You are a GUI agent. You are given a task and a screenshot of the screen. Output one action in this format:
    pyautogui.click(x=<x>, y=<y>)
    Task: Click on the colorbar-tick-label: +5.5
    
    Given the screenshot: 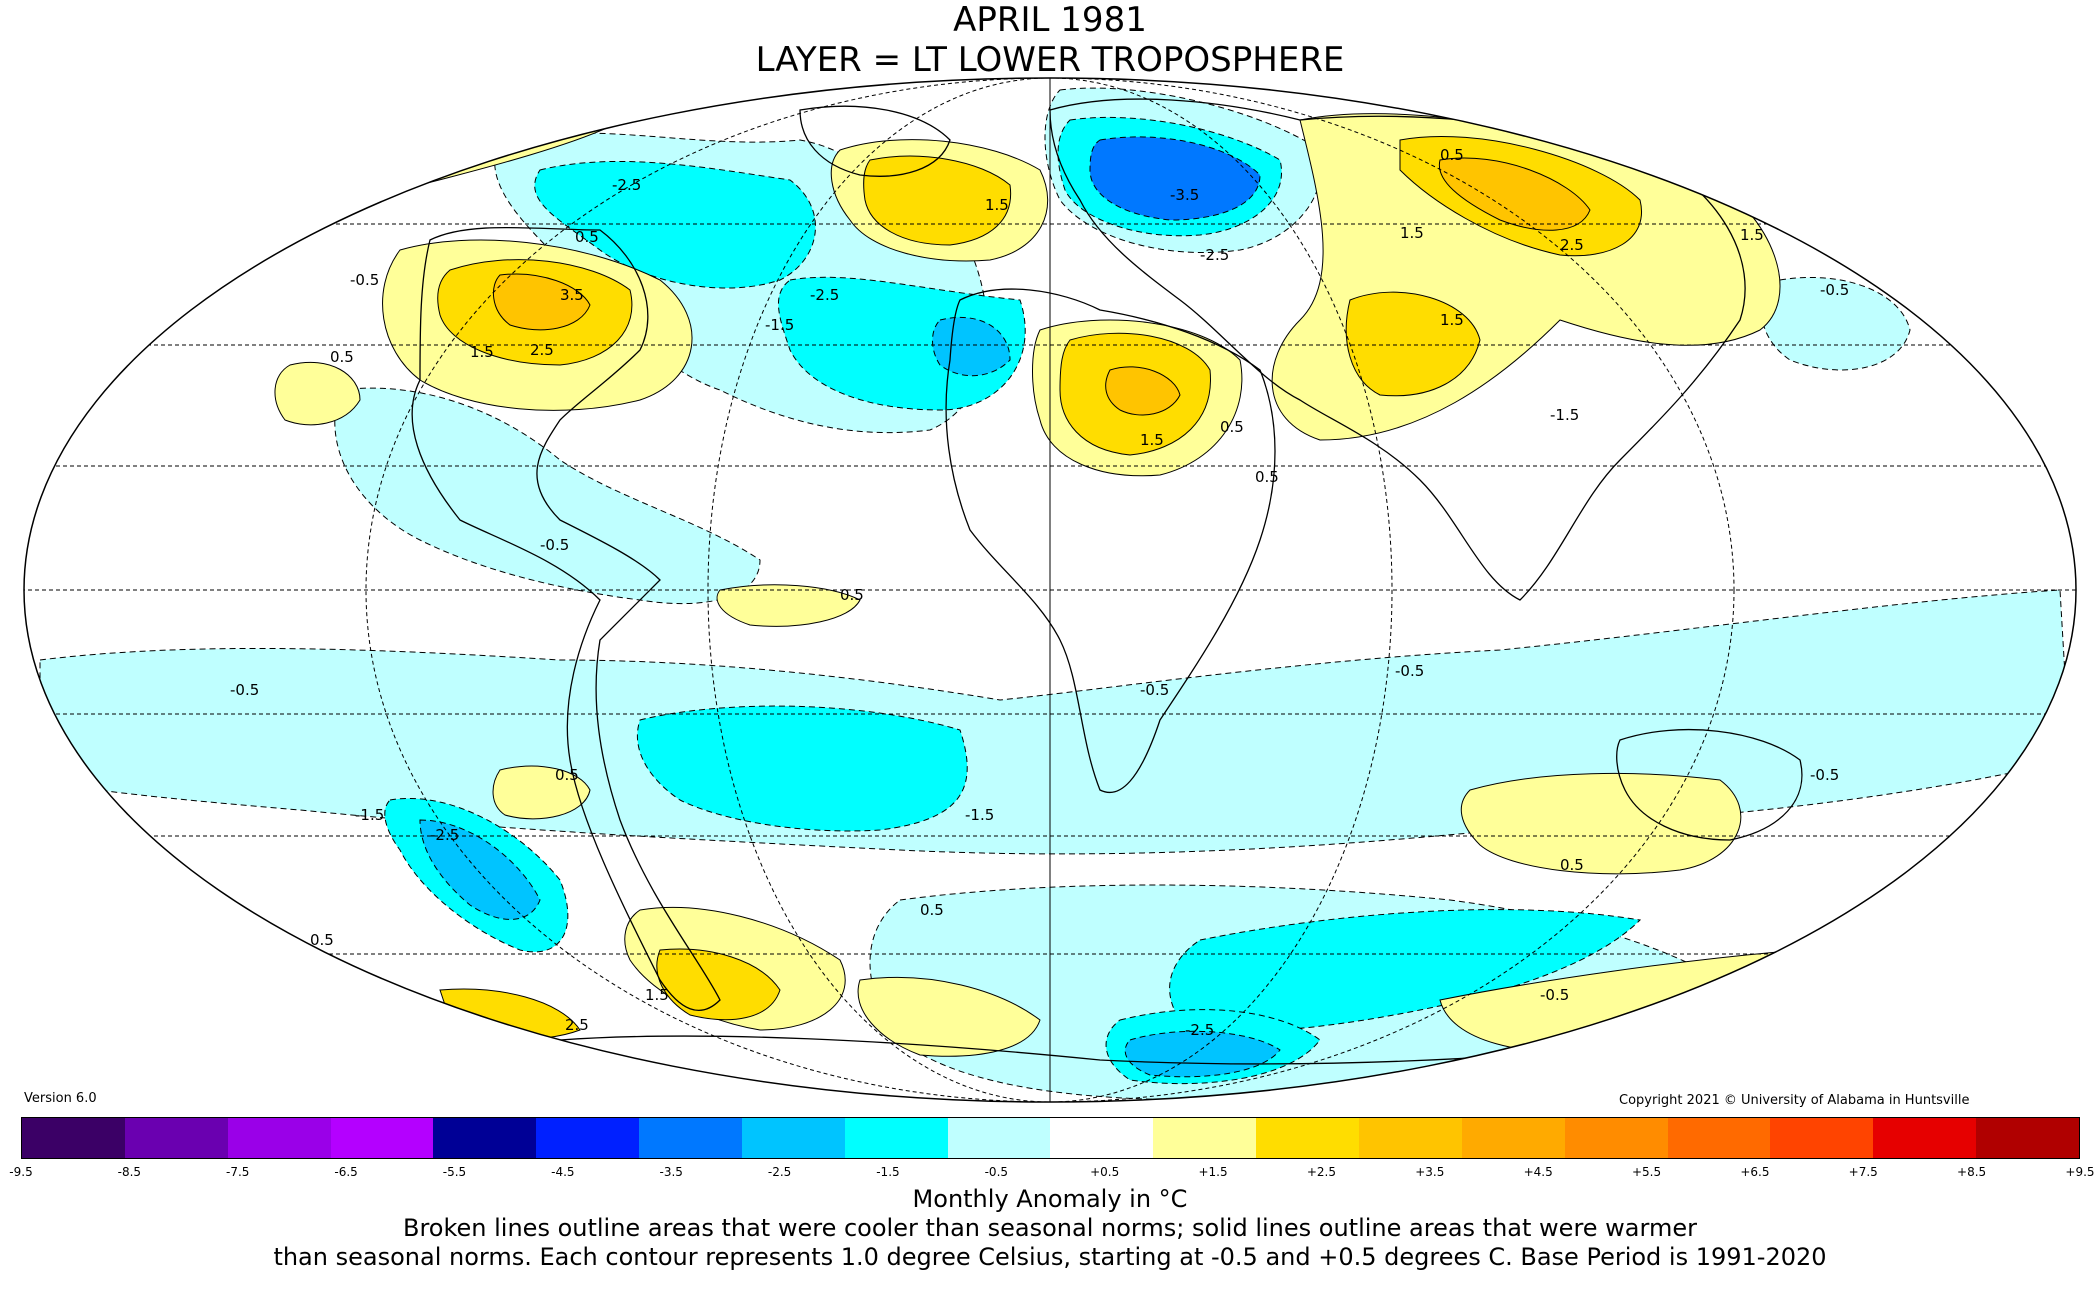 What is the action you would take?
    pyautogui.click(x=1646, y=1172)
    